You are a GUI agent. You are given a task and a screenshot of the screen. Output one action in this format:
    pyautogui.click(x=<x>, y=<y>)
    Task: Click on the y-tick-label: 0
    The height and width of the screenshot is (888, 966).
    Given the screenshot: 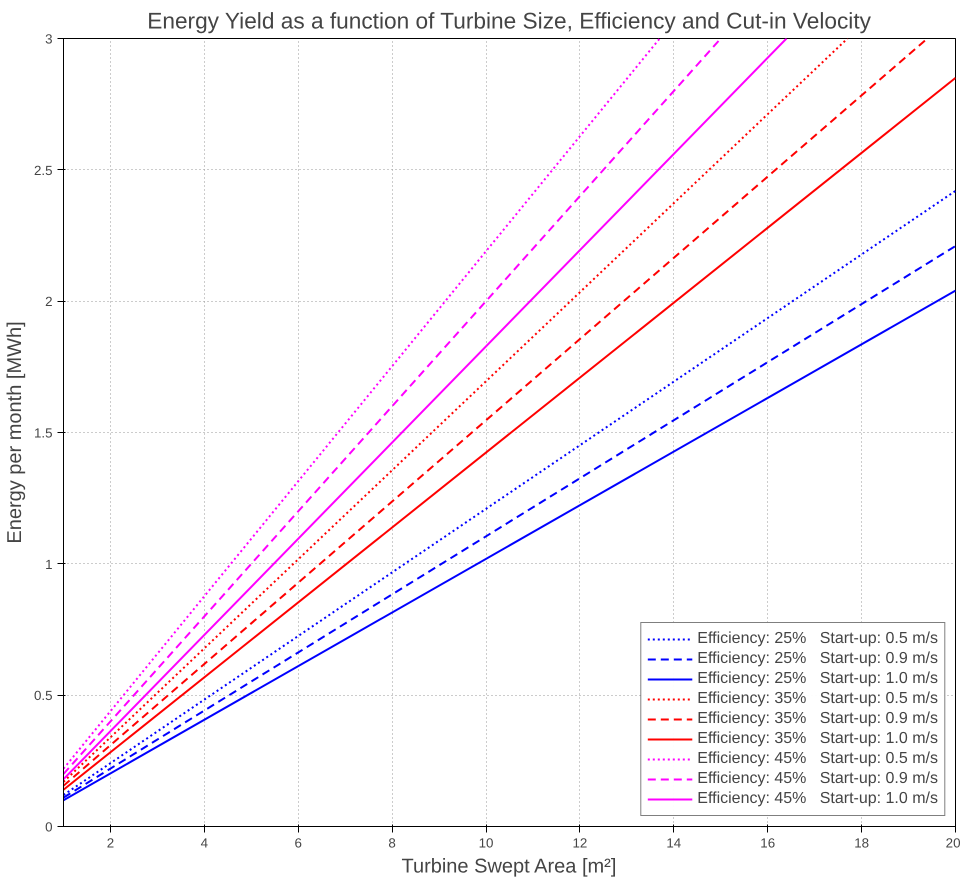 What is the action you would take?
    pyautogui.click(x=49, y=827)
    